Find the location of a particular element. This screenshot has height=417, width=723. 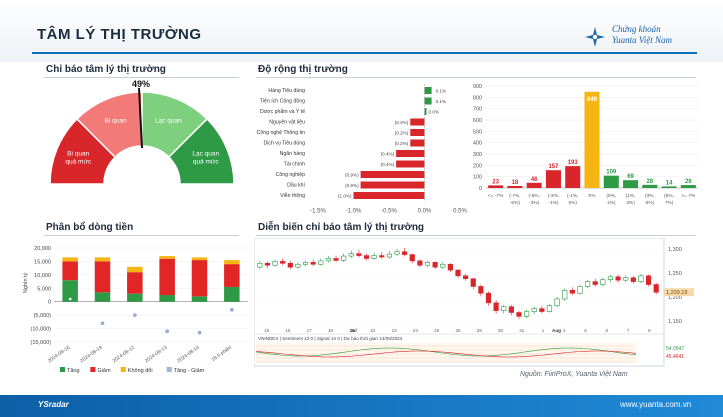

sector-name: Dầu khí is located at coordinates (296, 186).